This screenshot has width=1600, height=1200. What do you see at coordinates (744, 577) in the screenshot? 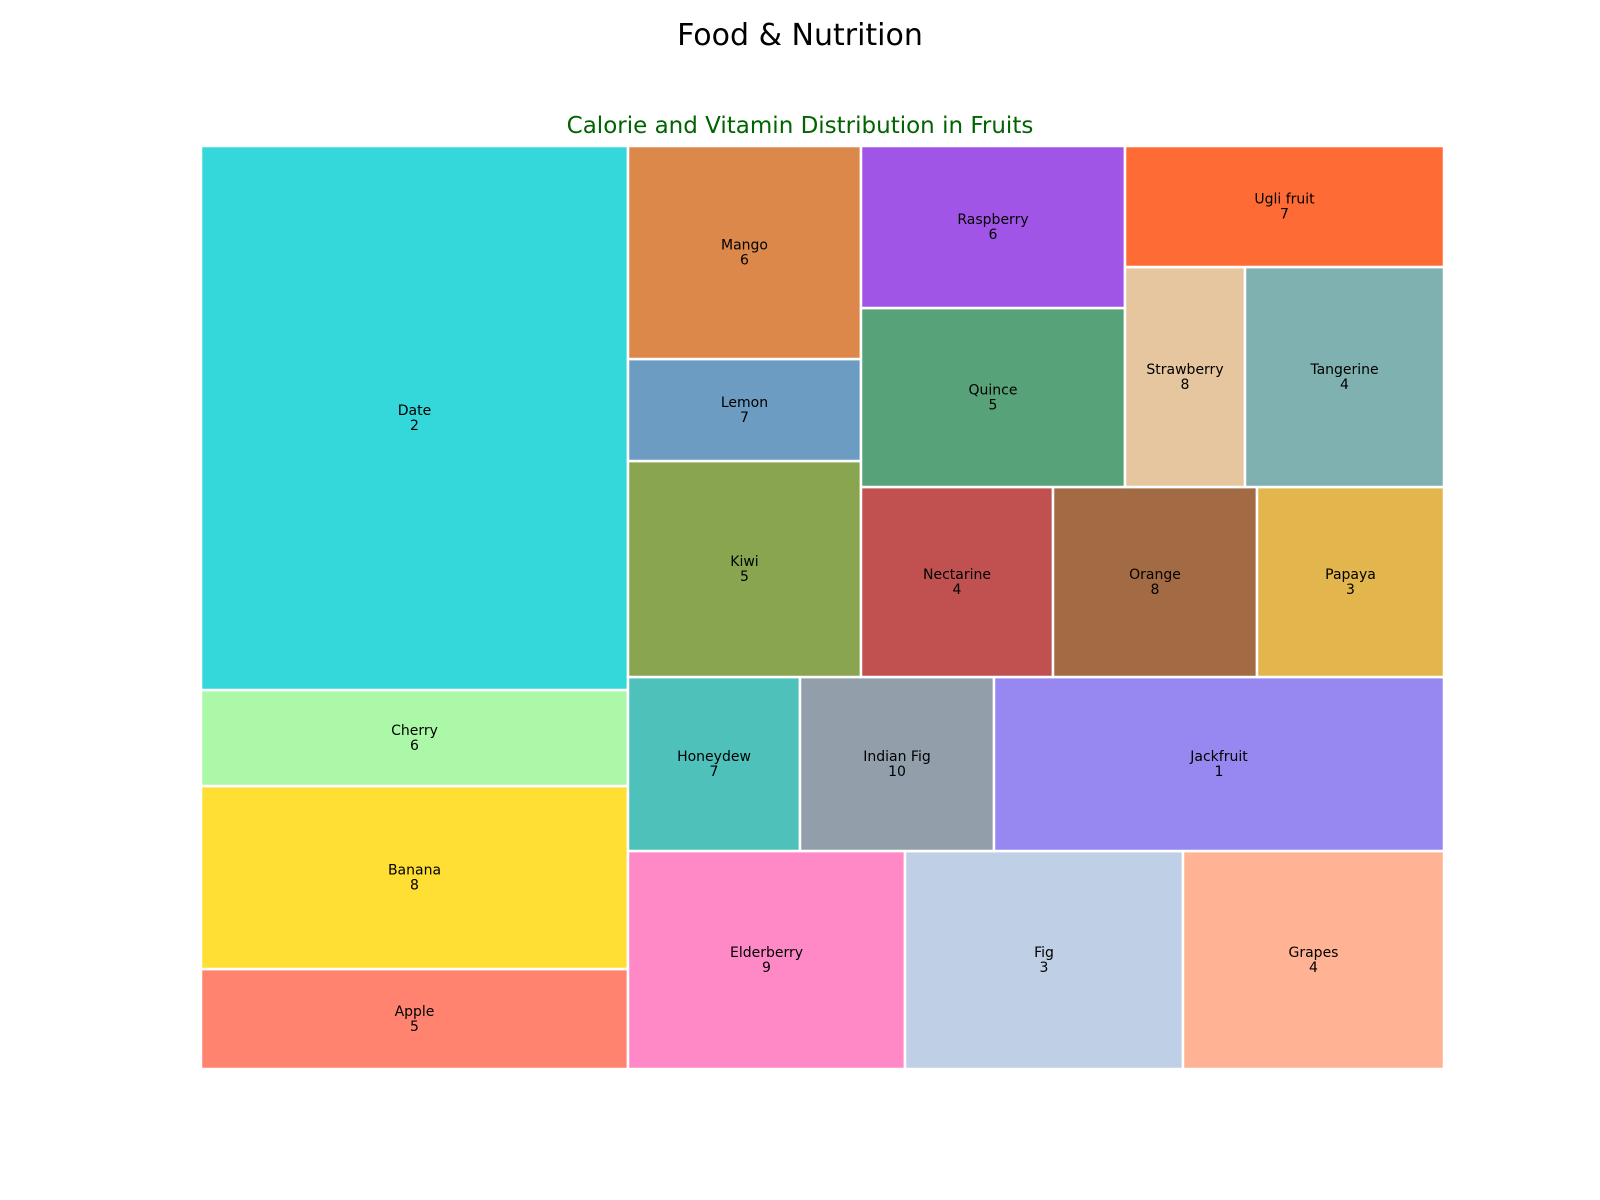
I see `treemap-value-kiwi: 5` at bounding box center [744, 577].